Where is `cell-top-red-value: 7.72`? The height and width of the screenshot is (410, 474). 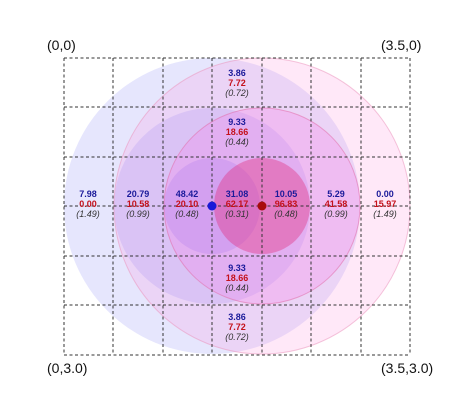
cell-top-red-value: 7.72 is located at coordinates (237, 83).